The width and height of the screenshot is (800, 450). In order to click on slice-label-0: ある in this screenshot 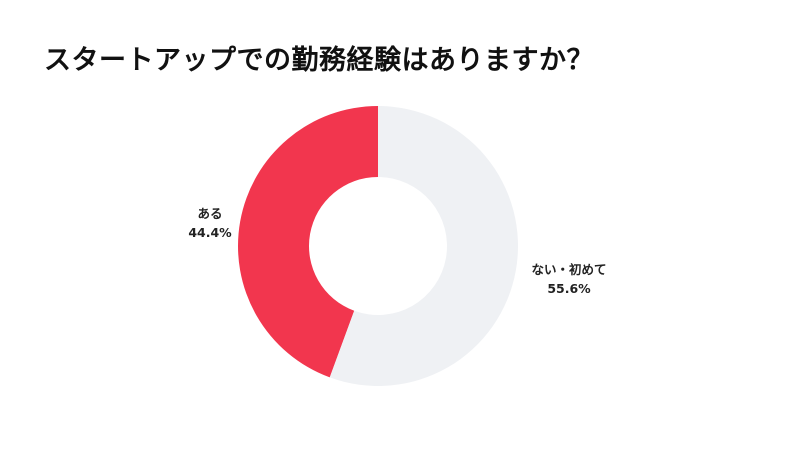, I will do `click(209, 213)`.